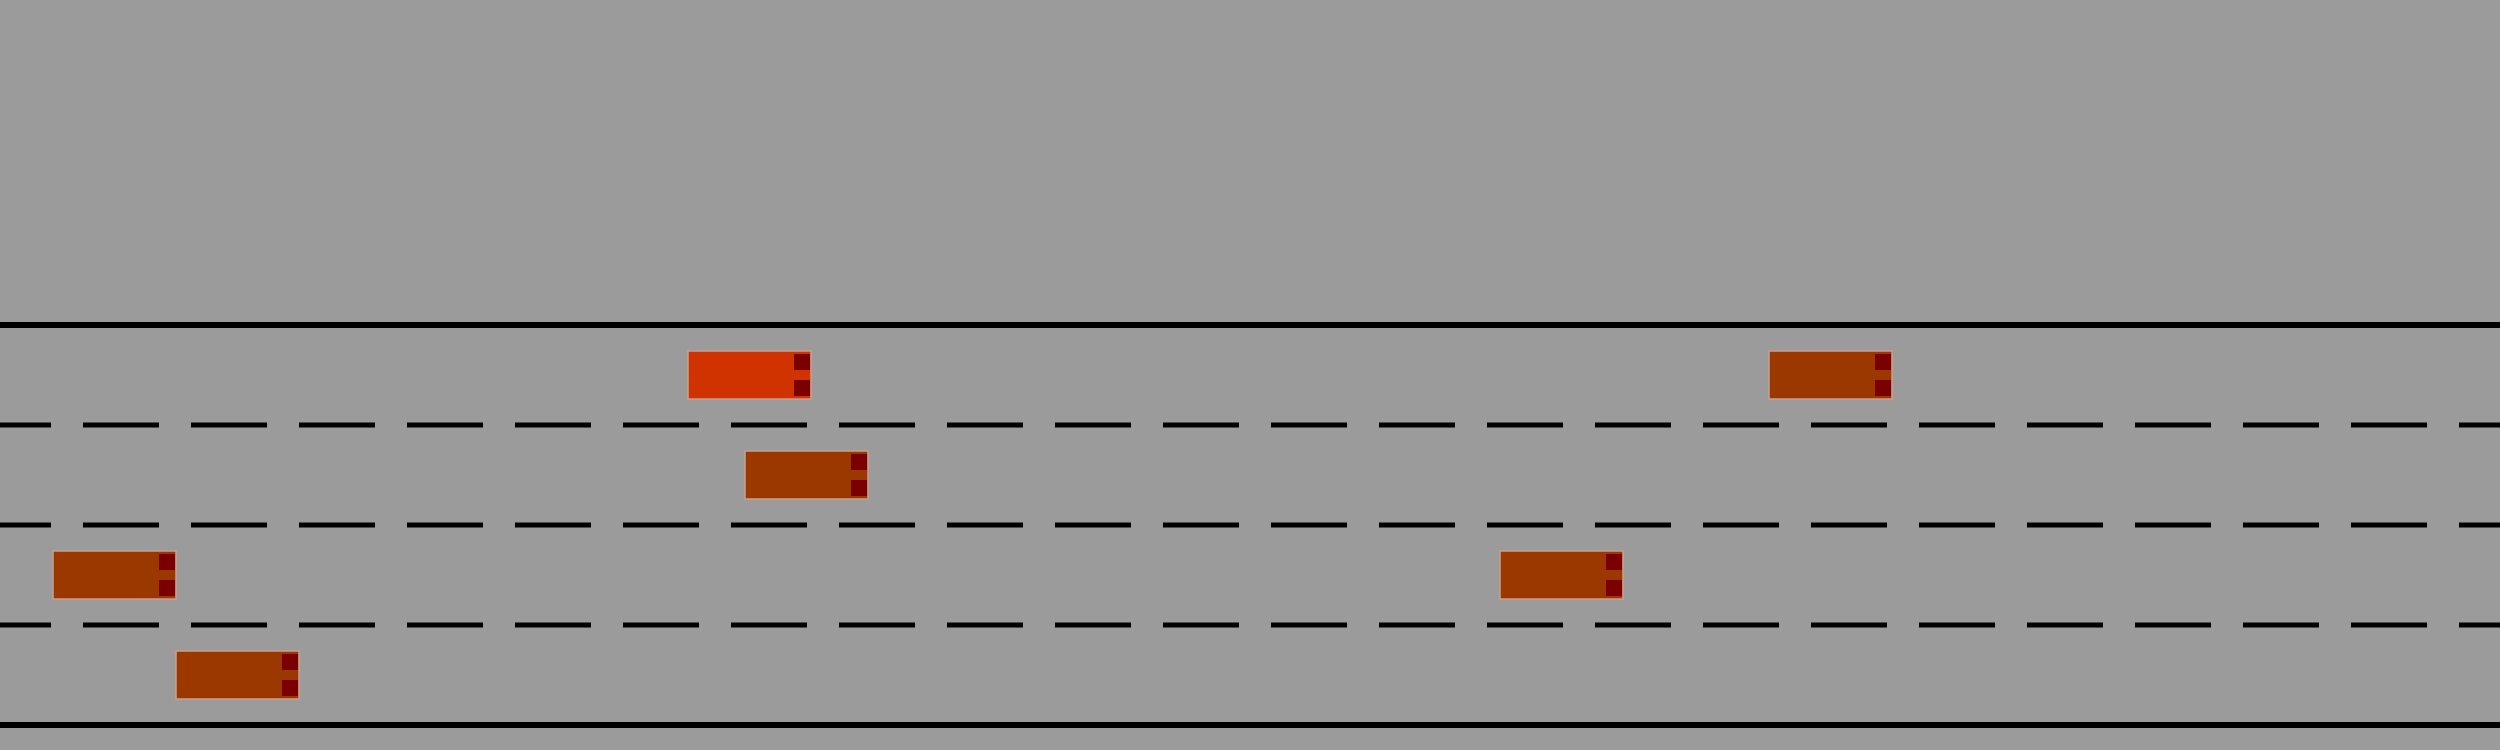 Image resolution: width=2500 pixels, height=750 pixels. I want to click on ego-vehicle, so click(749, 375).